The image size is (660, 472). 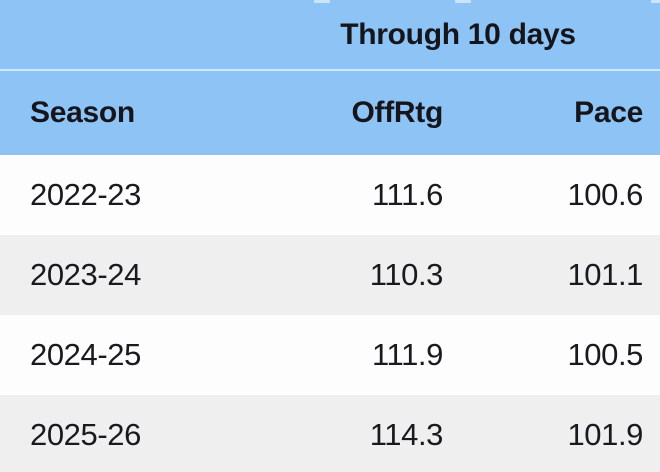 What do you see at coordinates (605, 274) in the screenshot?
I see `pace-cell: 101.1` at bounding box center [605, 274].